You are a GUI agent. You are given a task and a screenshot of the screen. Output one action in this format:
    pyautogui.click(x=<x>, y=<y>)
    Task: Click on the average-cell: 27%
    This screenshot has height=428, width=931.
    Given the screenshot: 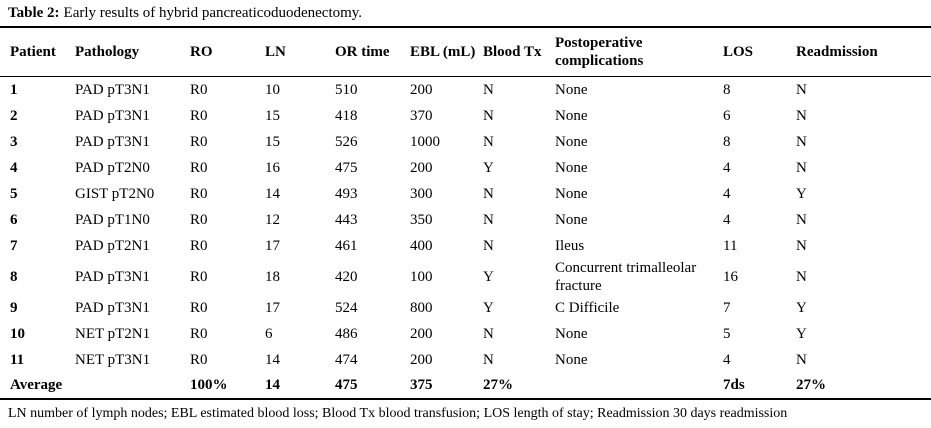 What is the action you would take?
    pyautogui.click(x=863, y=386)
    